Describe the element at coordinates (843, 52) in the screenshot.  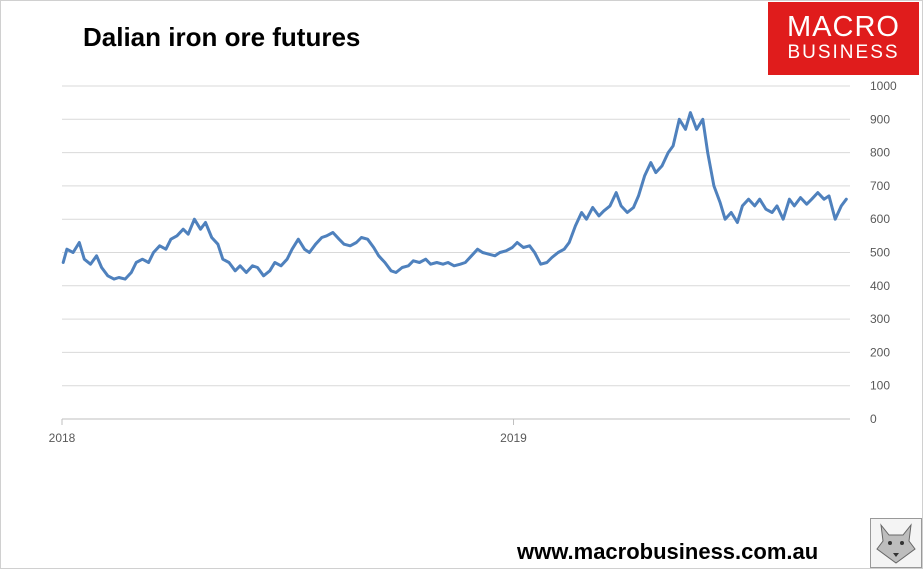
I see `logo-line-2: BUSINESS` at that location.